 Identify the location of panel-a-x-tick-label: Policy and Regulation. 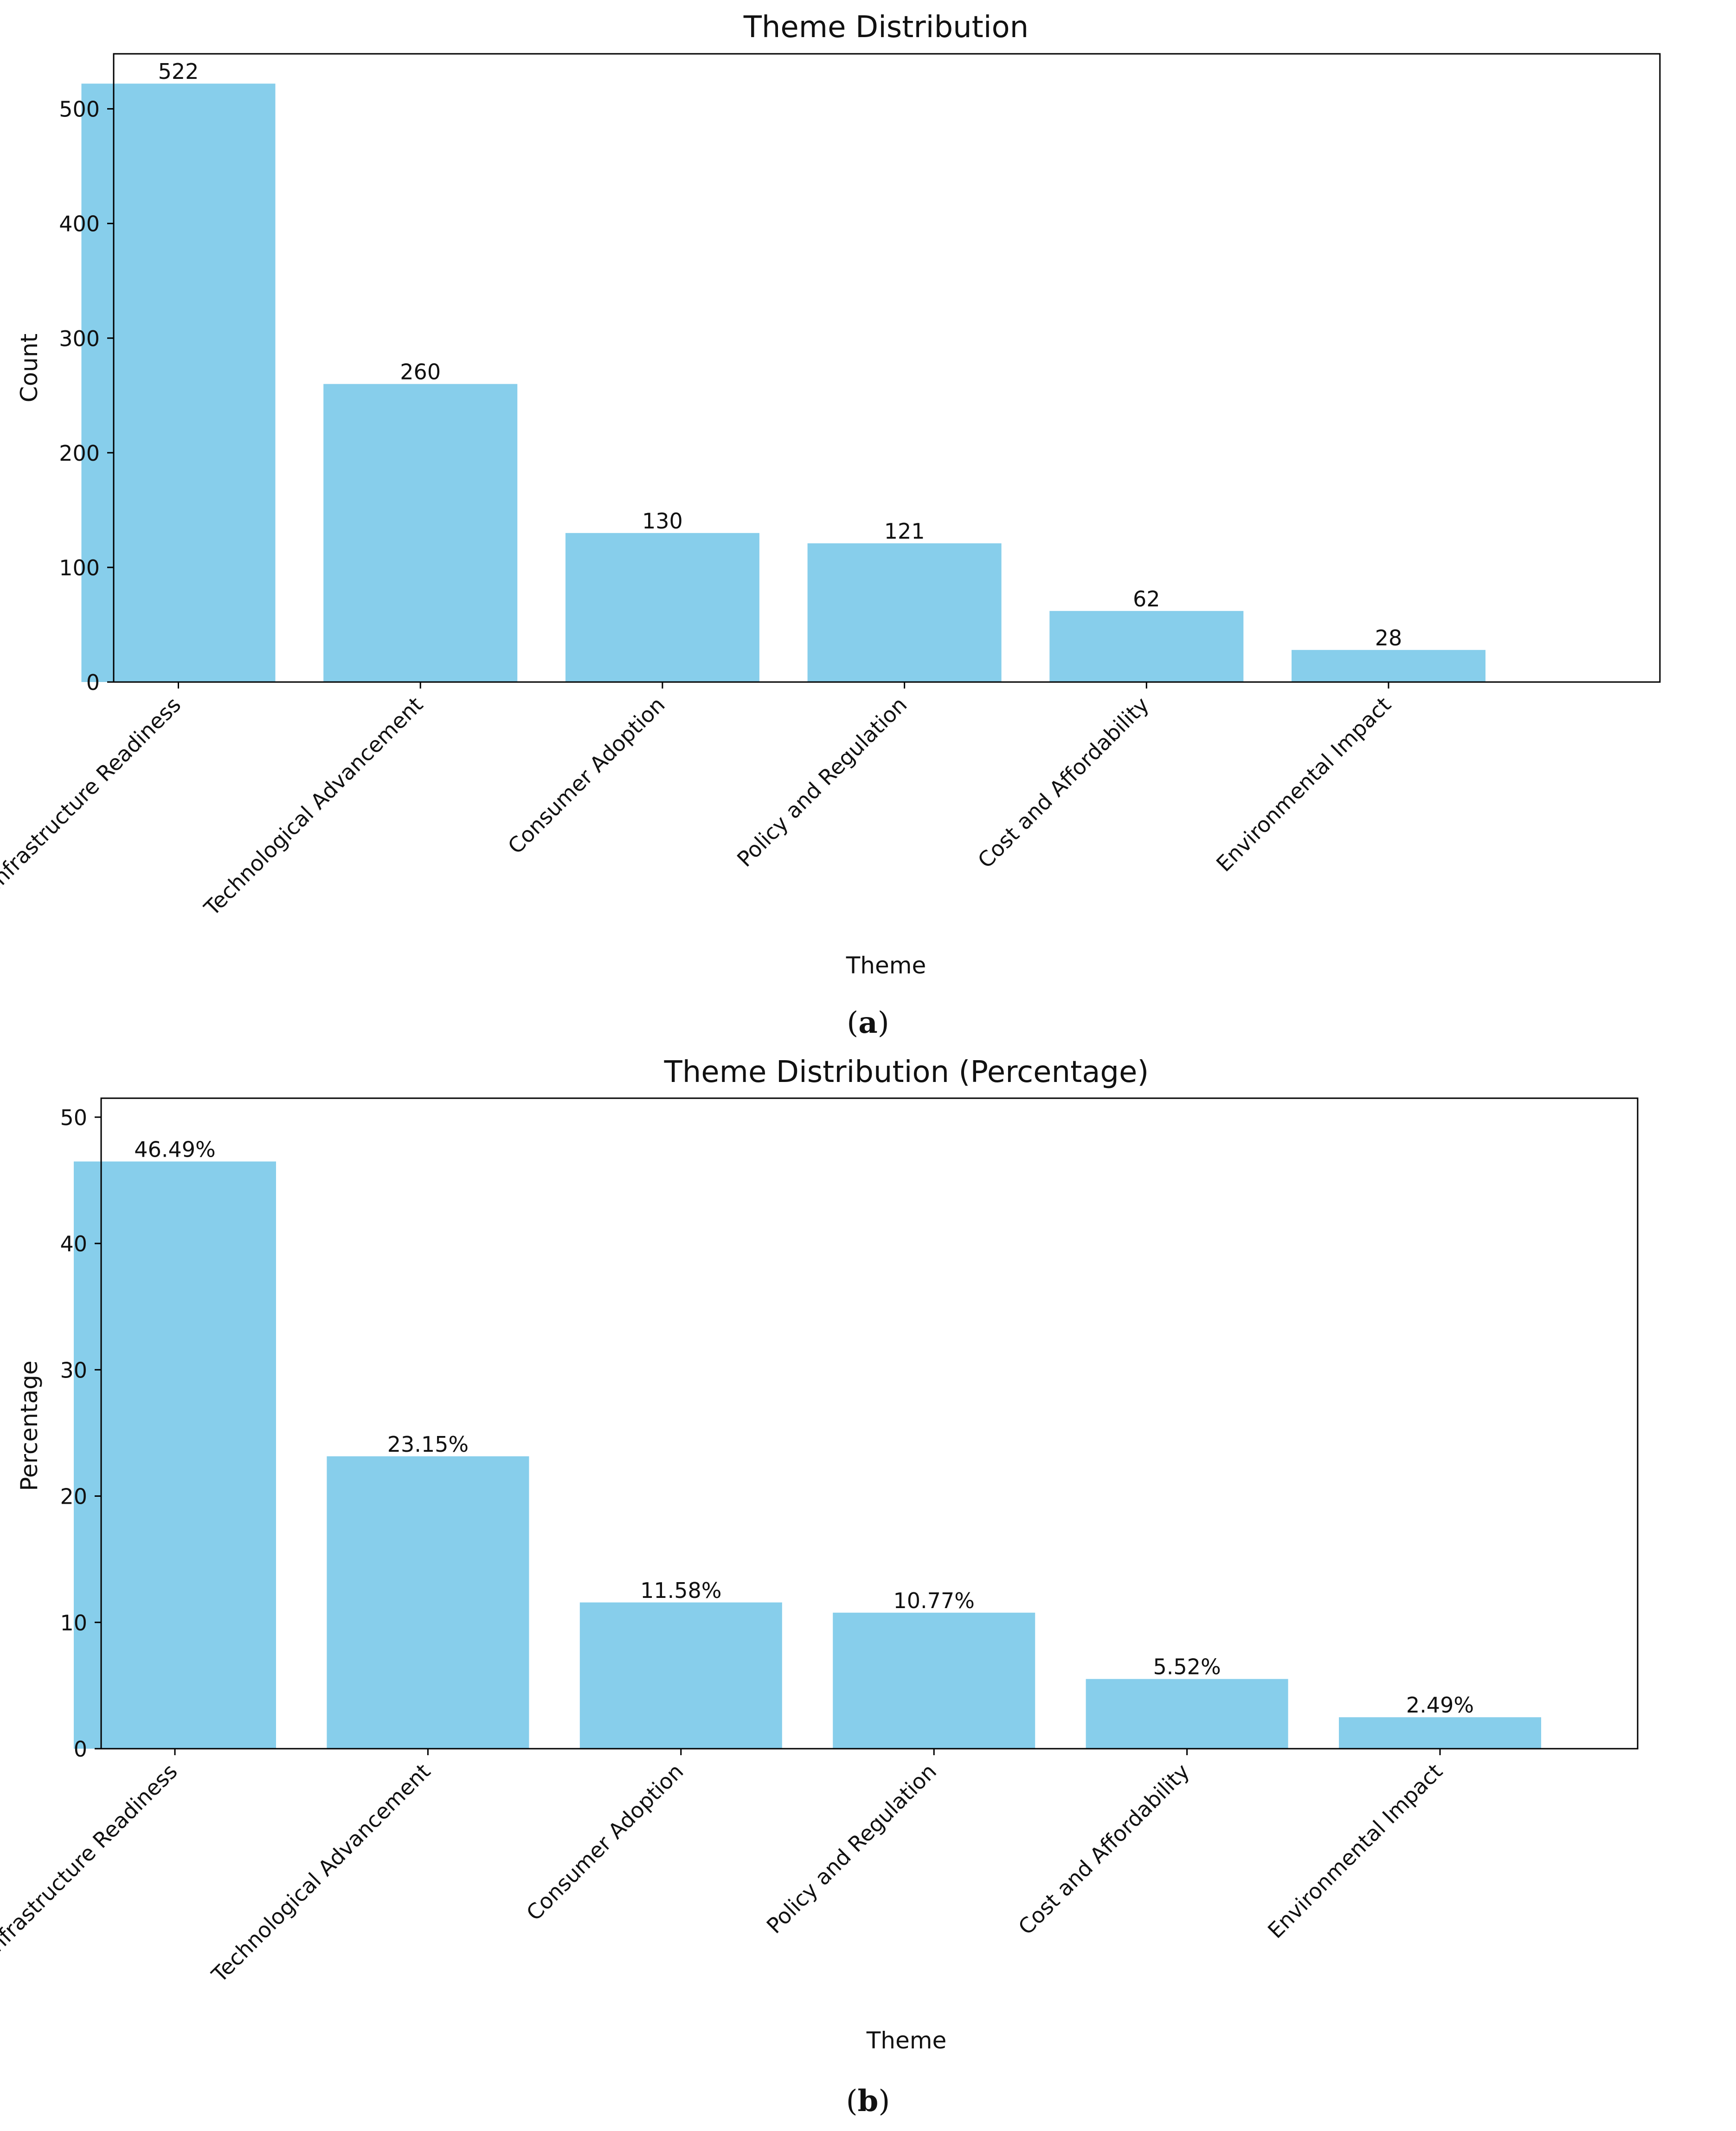
(822, 782).